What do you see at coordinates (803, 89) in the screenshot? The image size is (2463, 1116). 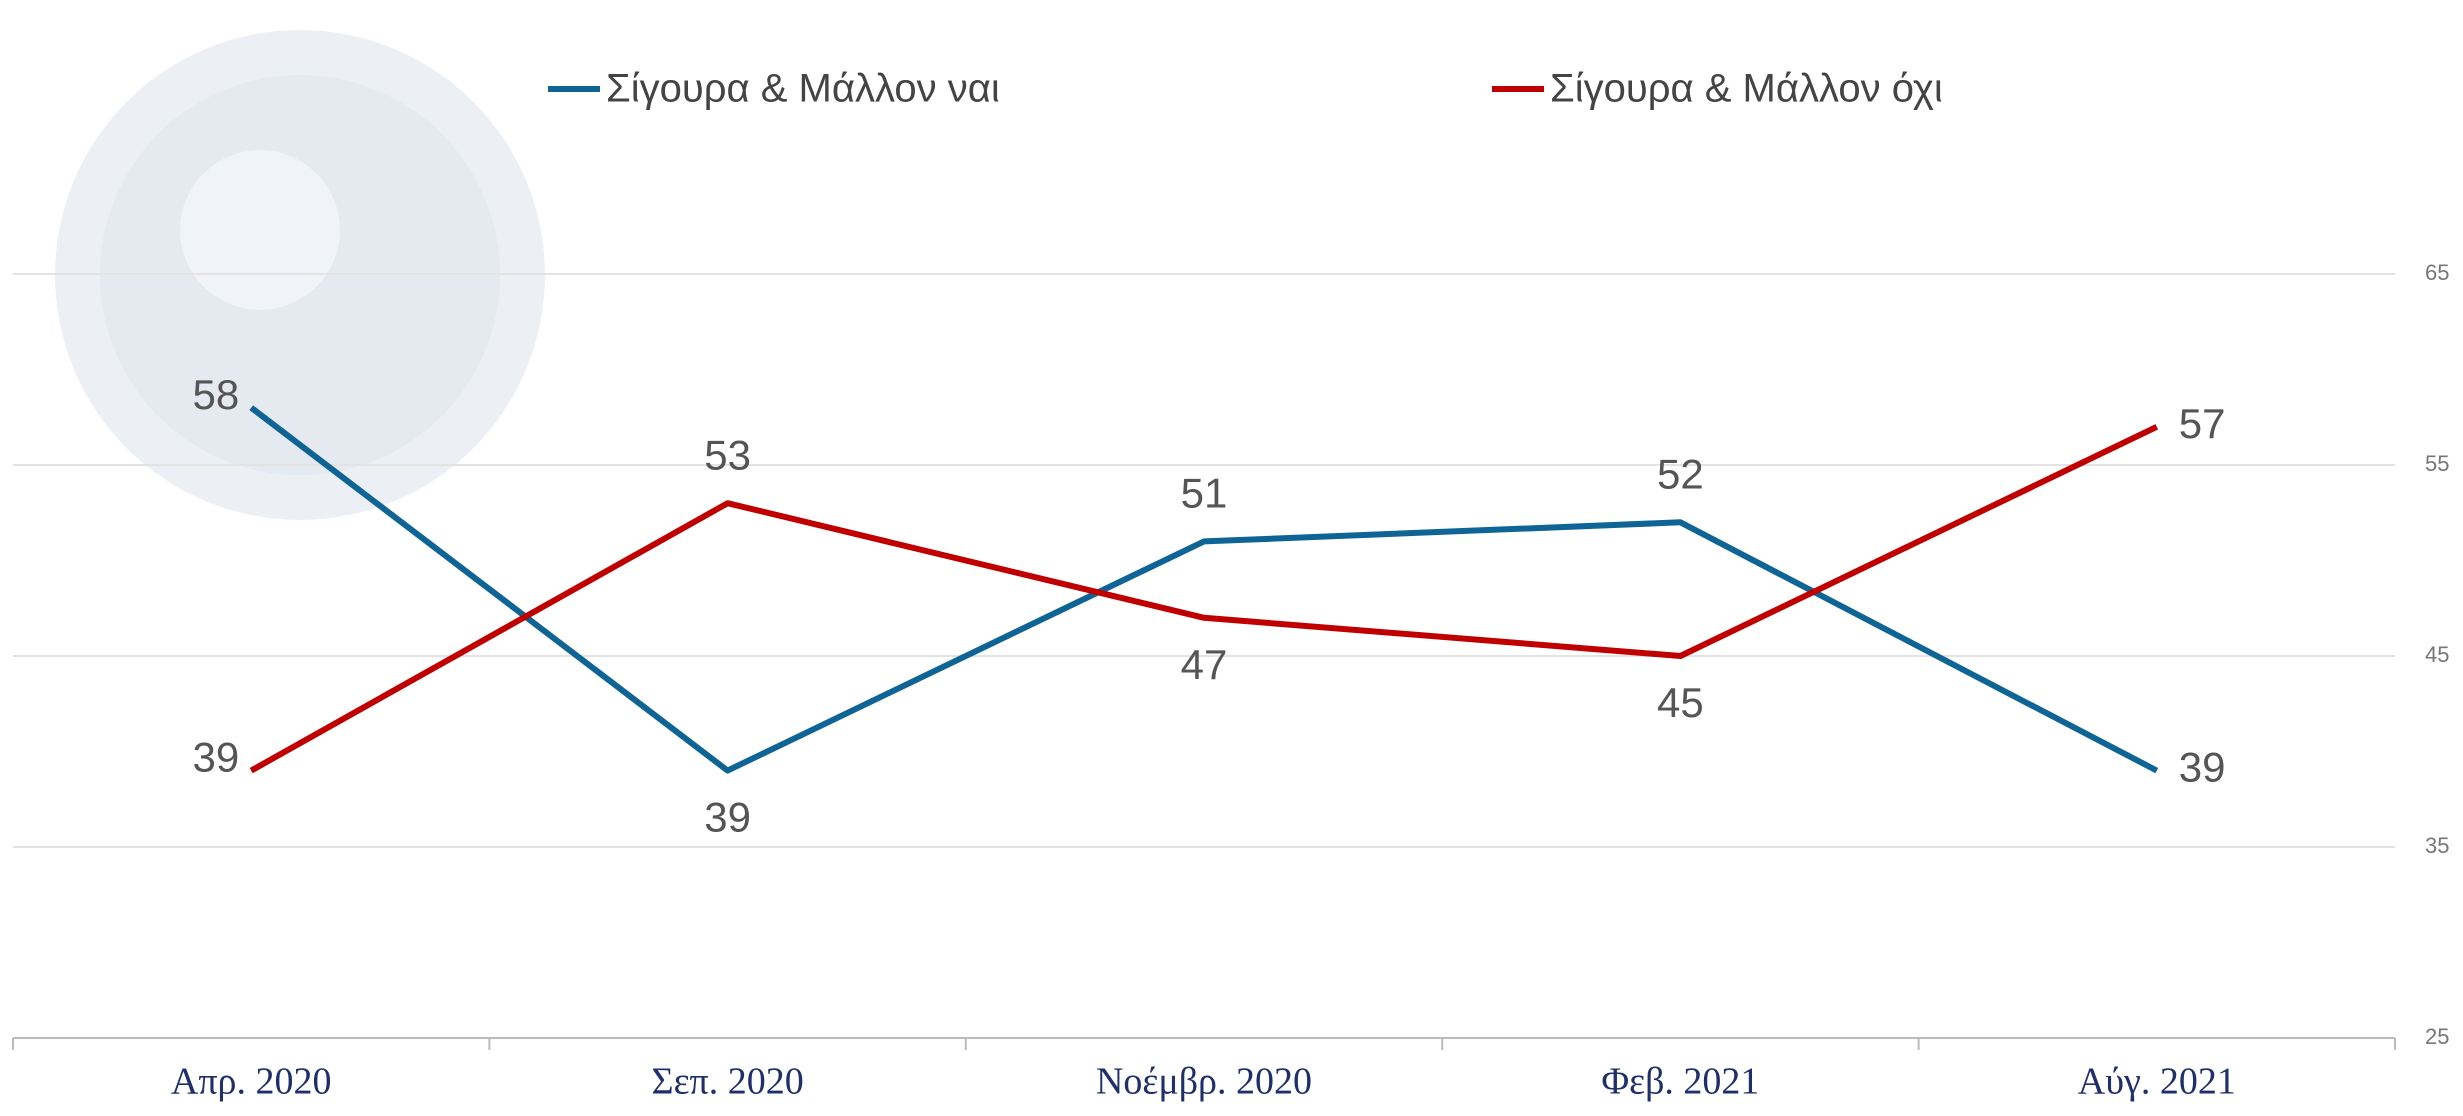 I see `legend-label: Σίγουρα & Μάλλον ναι` at bounding box center [803, 89].